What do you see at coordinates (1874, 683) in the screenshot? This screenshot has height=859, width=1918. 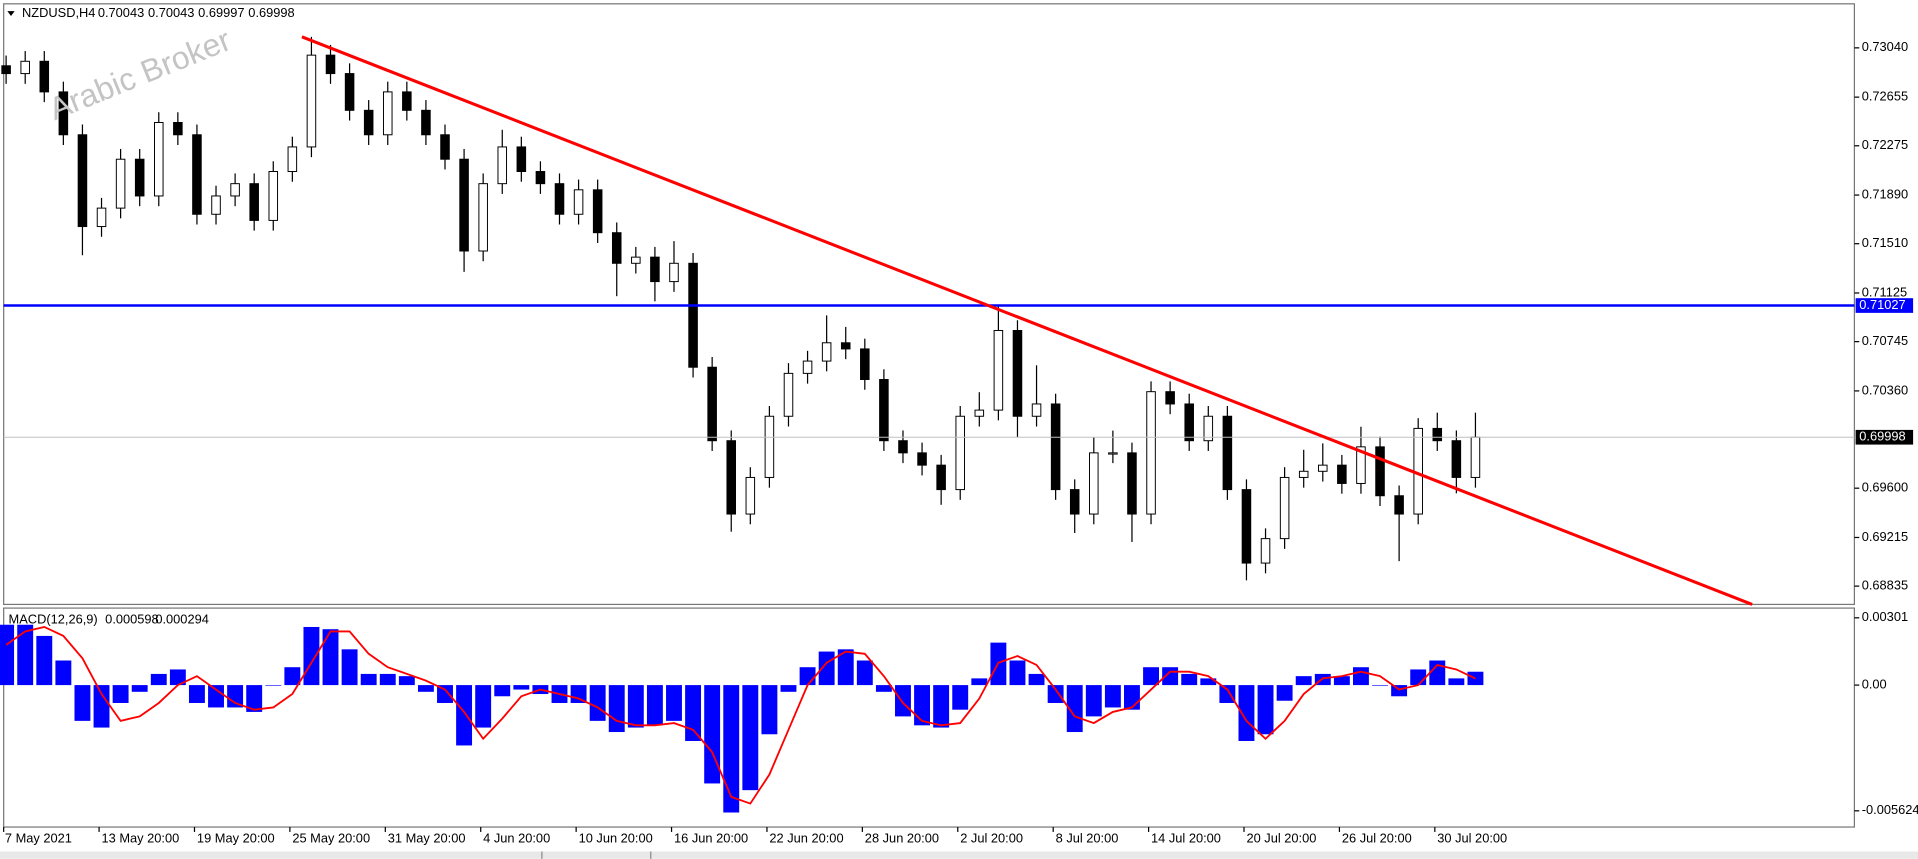 I see `y-tick-label: 0.00` at bounding box center [1874, 683].